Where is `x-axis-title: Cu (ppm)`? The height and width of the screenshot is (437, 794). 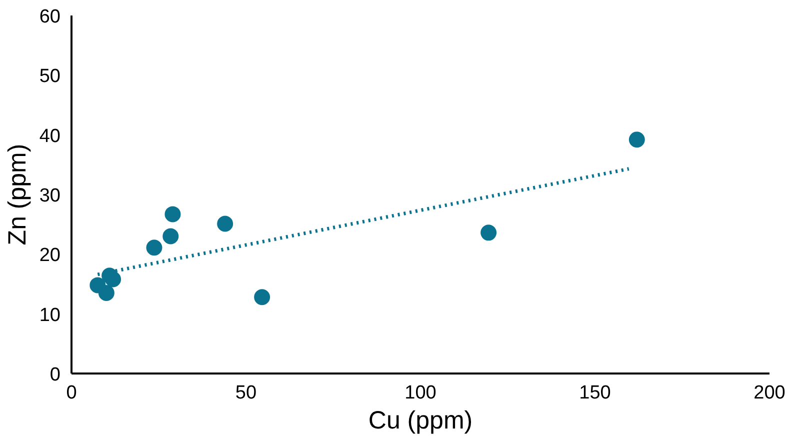
x-axis-title: Cu (ppm) is located at coordinates (420, 420).